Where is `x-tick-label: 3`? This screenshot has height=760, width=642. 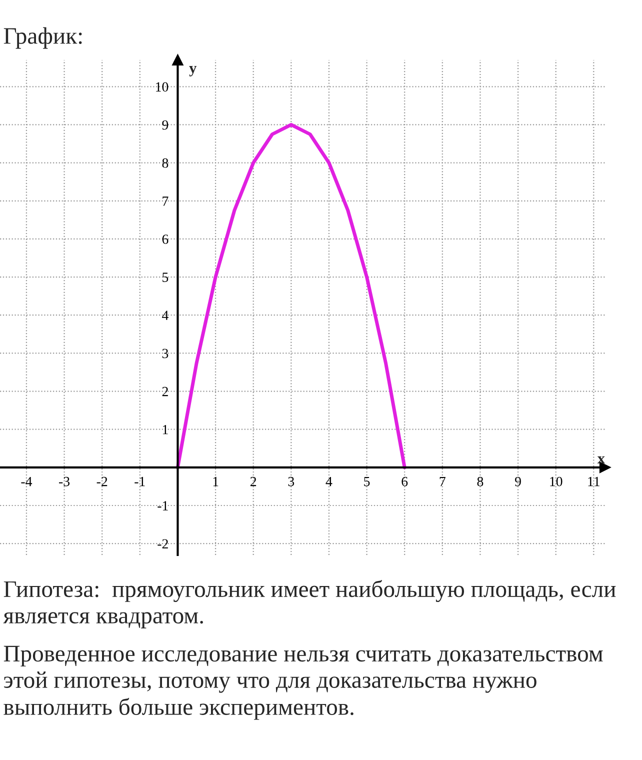 x-tick-label: 3 is located at coordinates (291, 481).